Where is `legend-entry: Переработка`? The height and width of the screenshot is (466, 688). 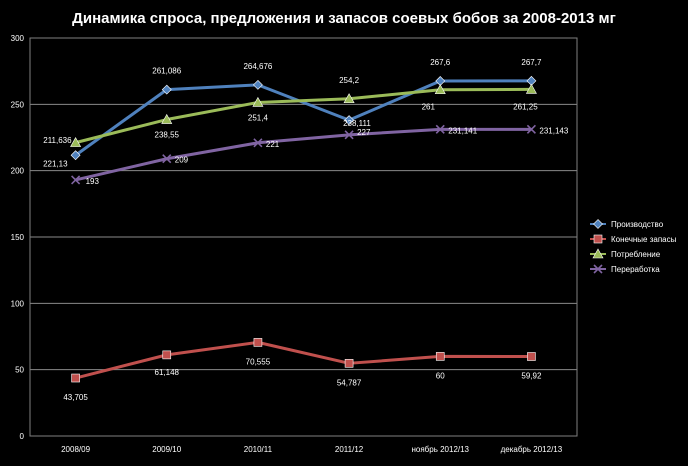 legend-entry: Переработка is located at coordinates (625, 269).